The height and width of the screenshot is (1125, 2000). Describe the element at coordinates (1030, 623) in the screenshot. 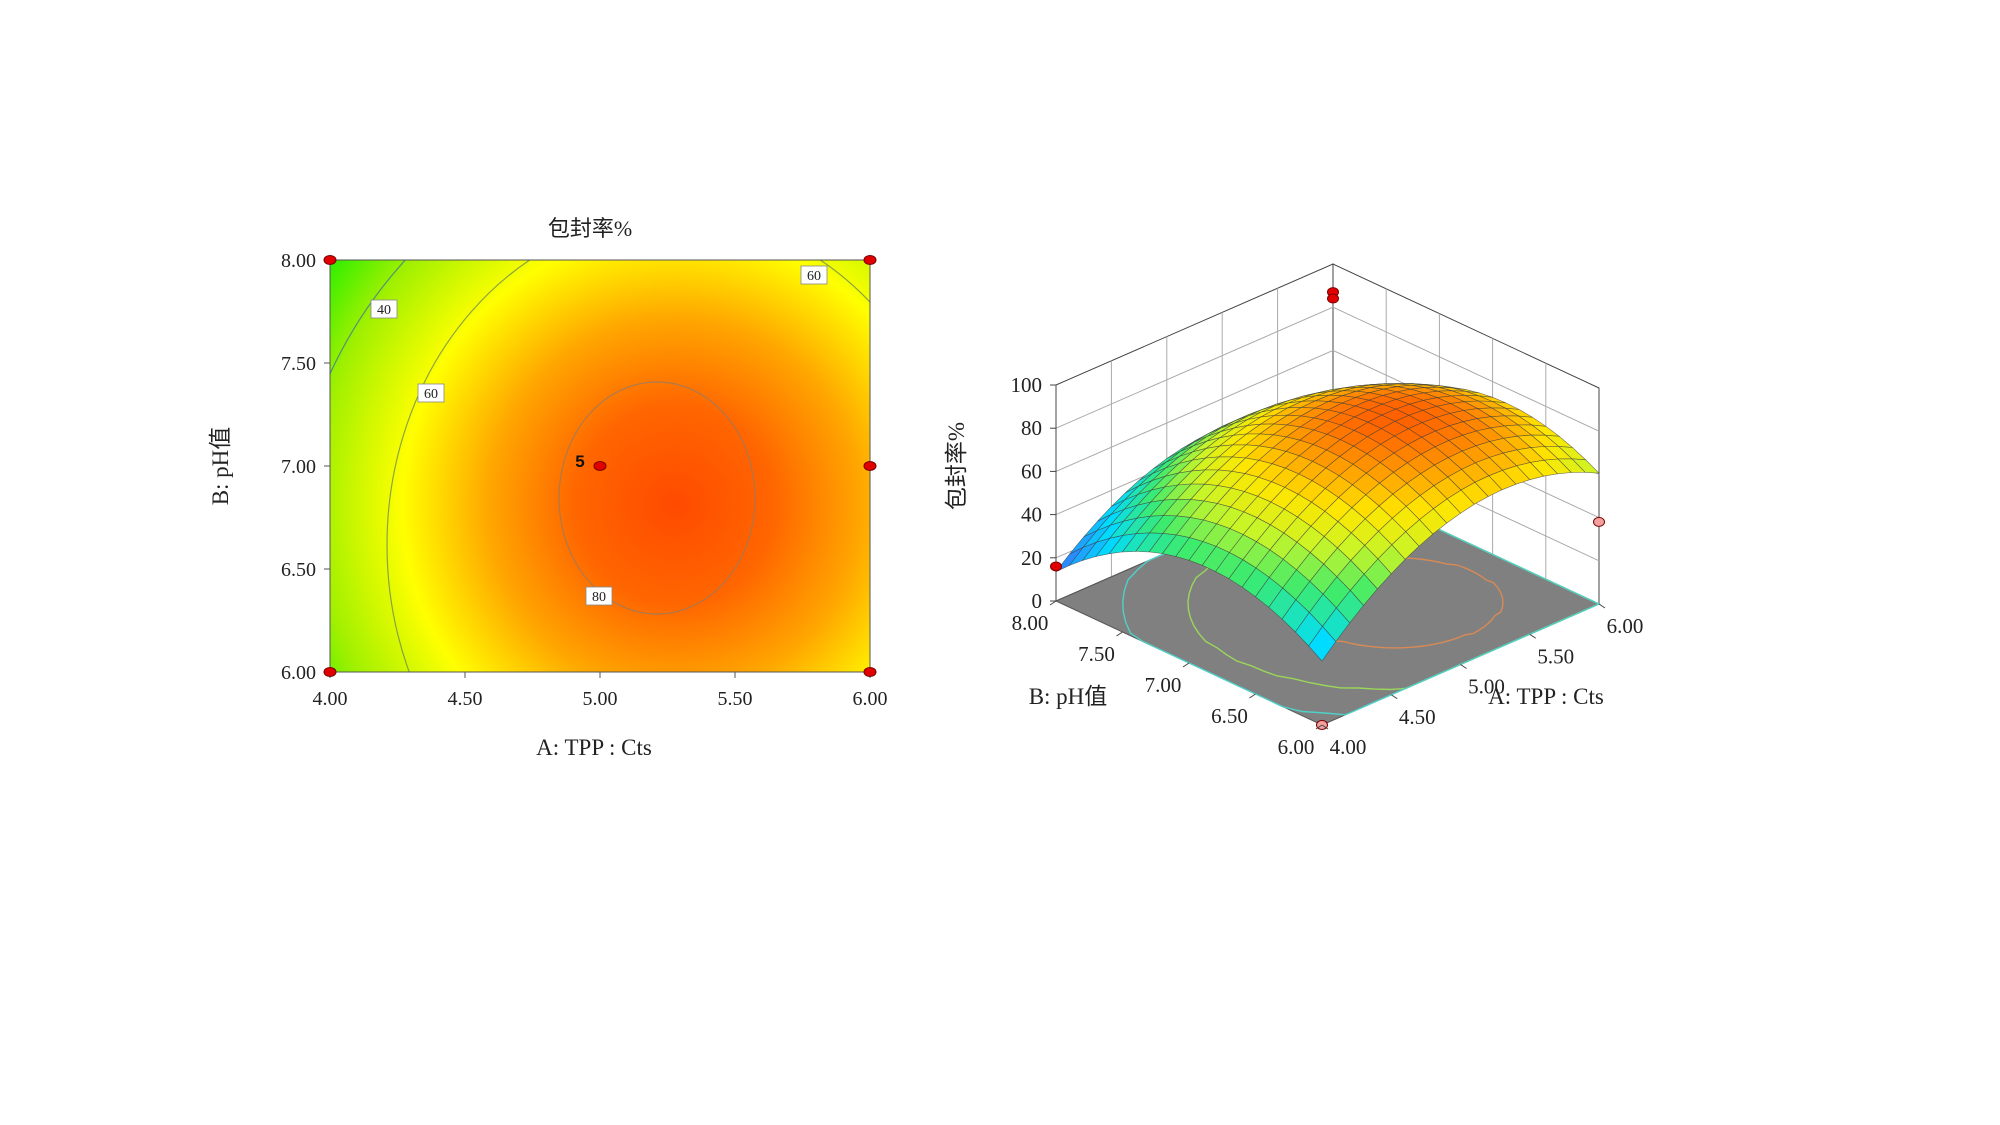

I see `b-tick-label: 8.00` at that location.